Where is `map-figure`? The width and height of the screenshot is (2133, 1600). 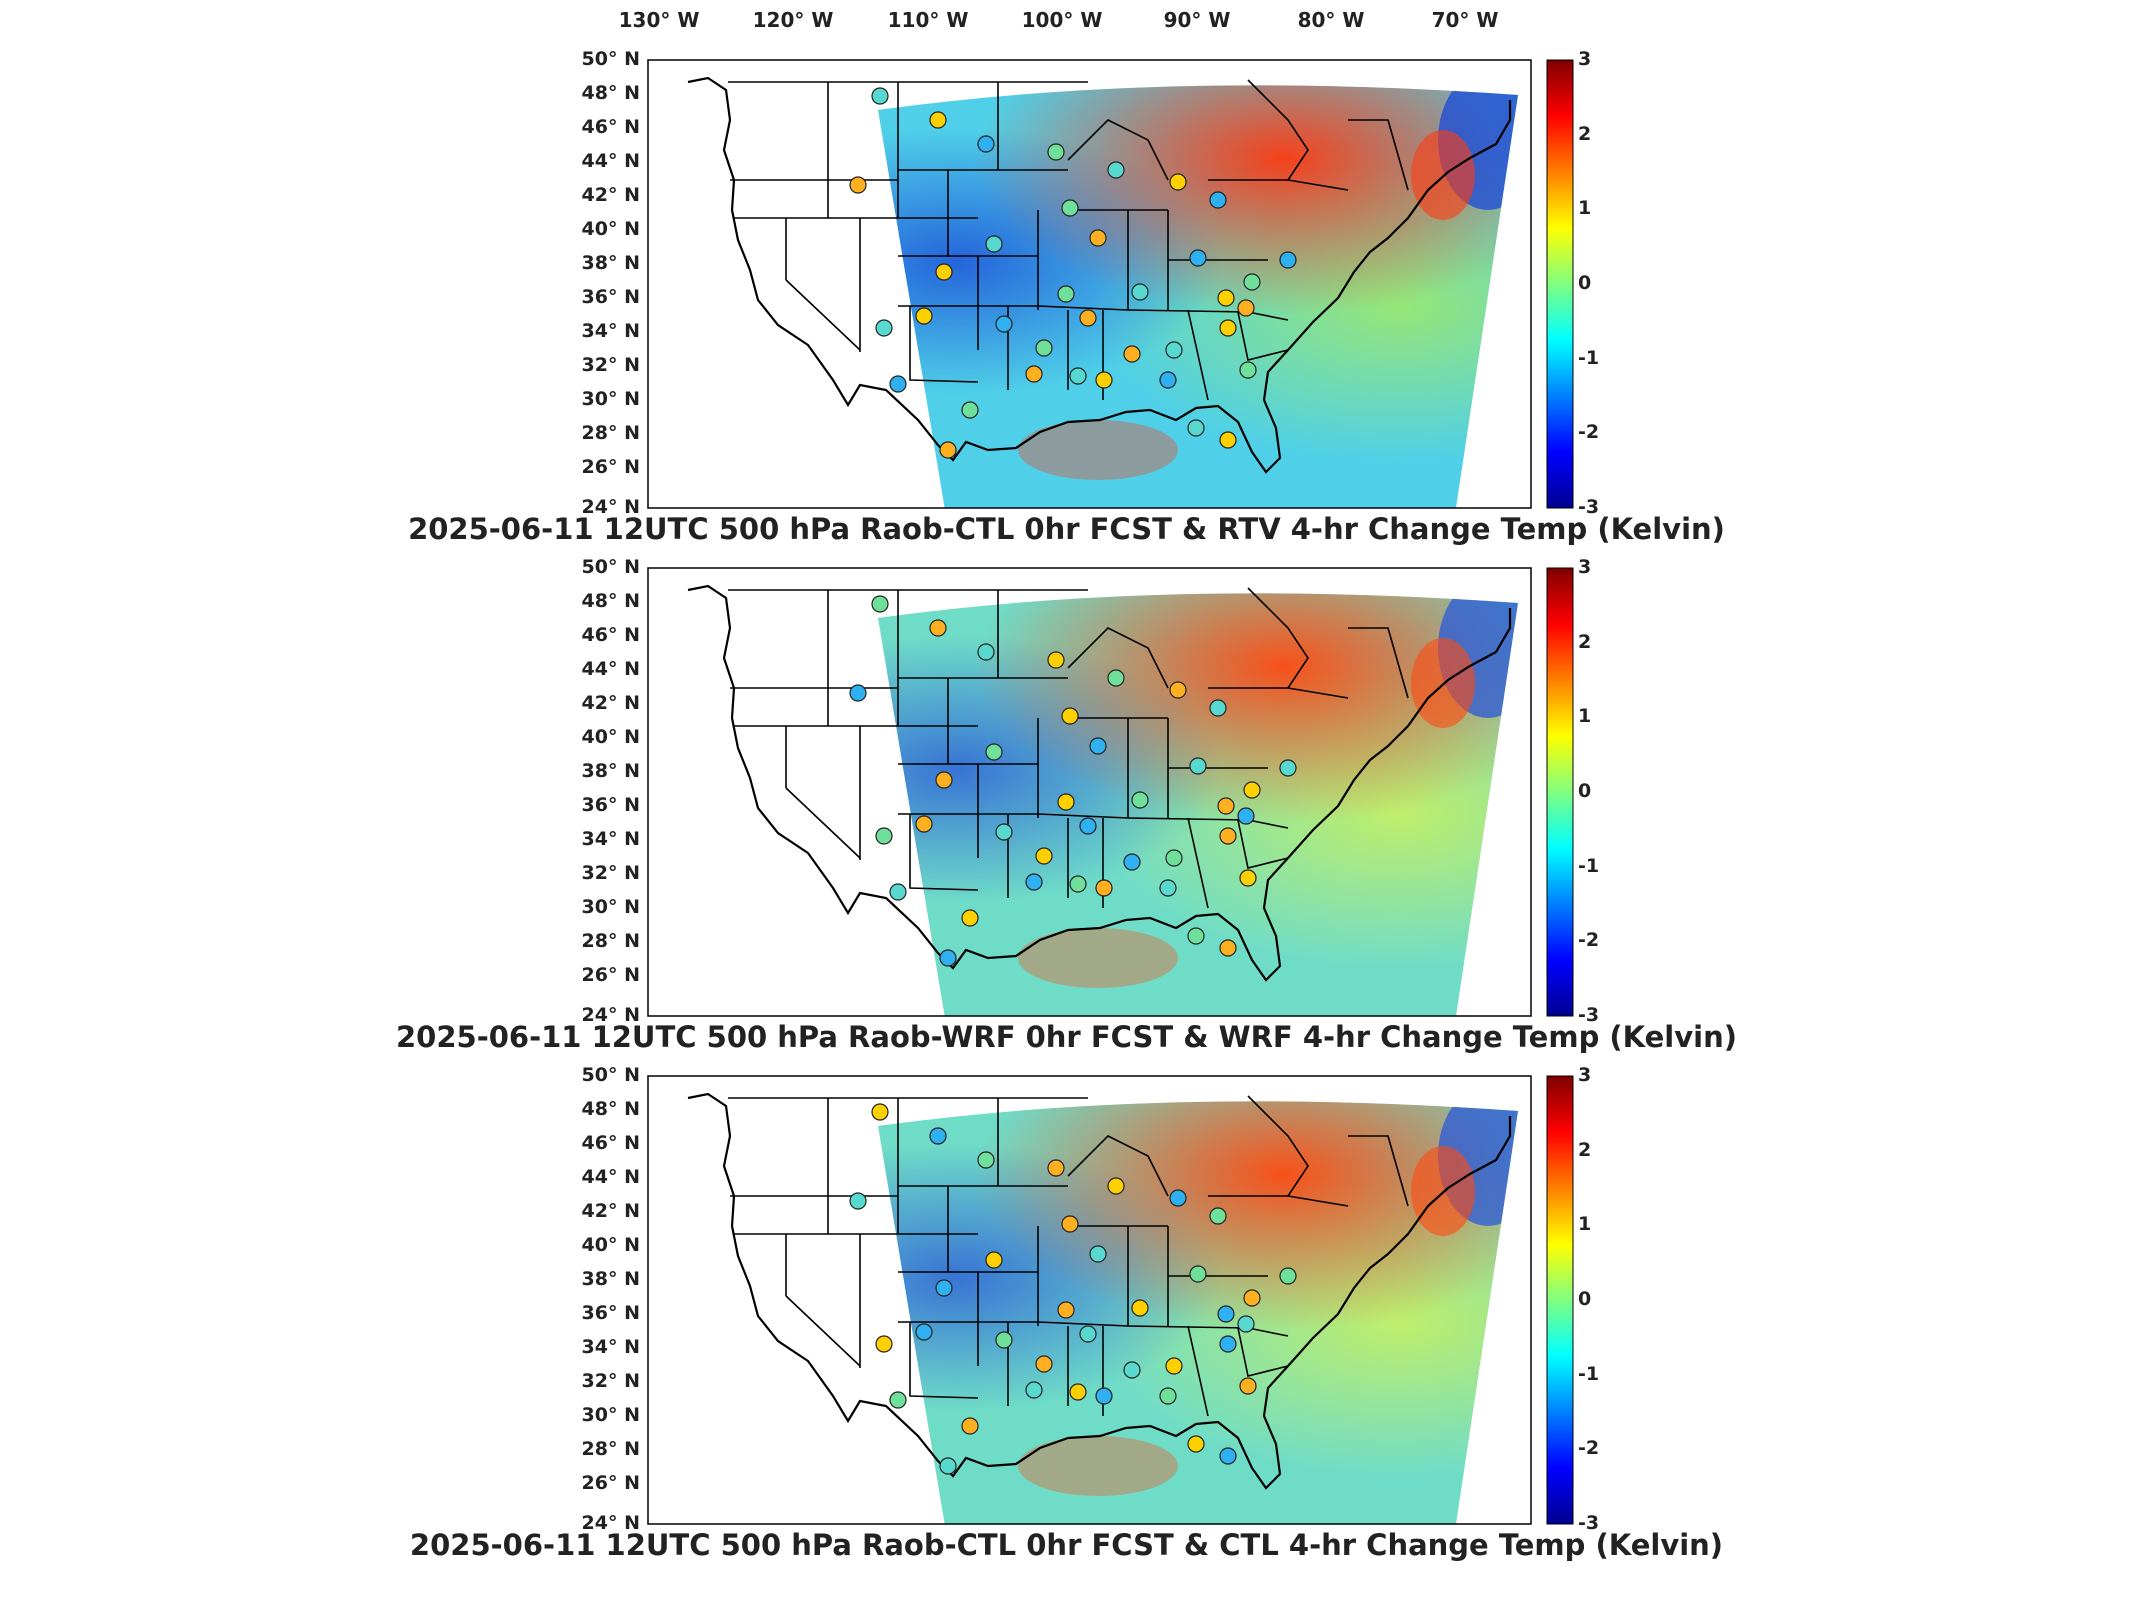 map-figure is located at coordinates (1110, 284).